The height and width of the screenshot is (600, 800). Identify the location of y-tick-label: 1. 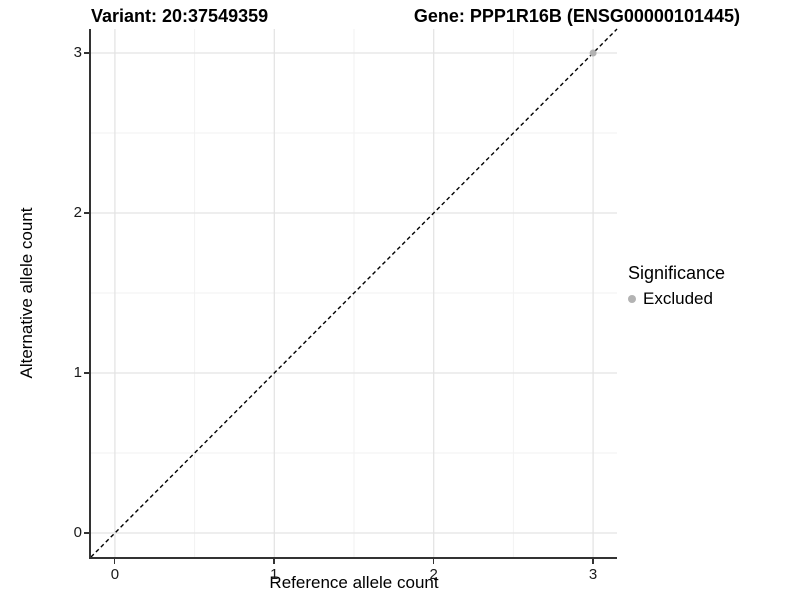
(77, 372).